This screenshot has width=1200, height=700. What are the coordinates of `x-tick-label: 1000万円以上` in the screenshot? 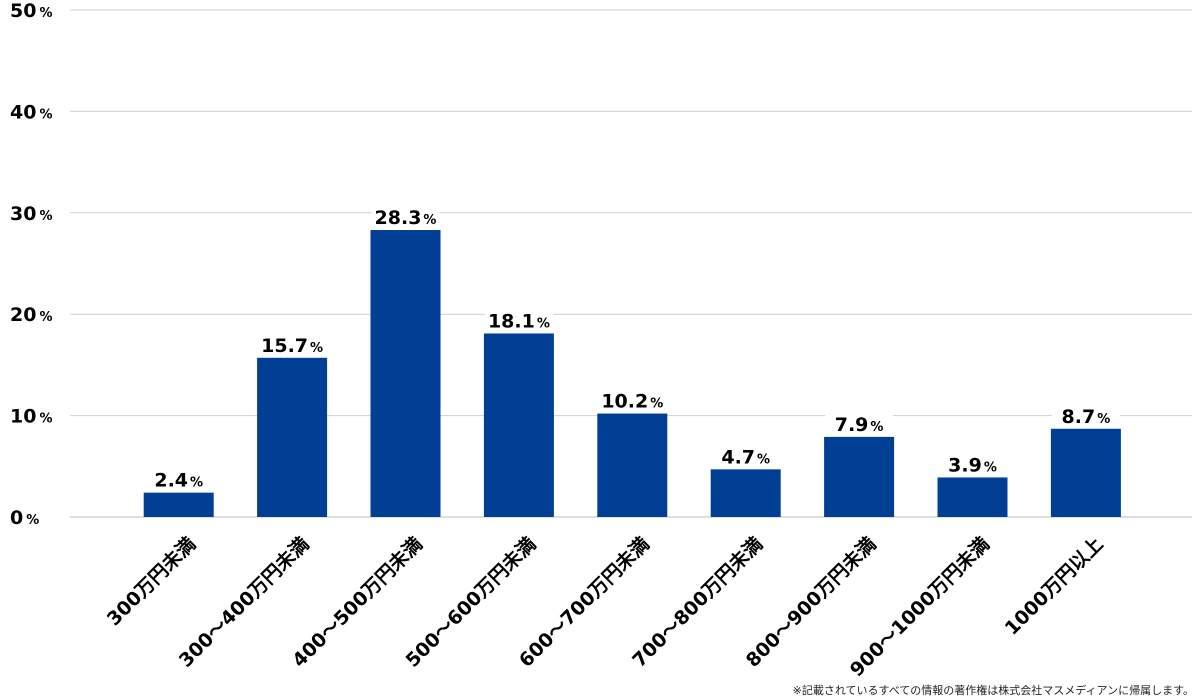 It's located at (1054, 586).